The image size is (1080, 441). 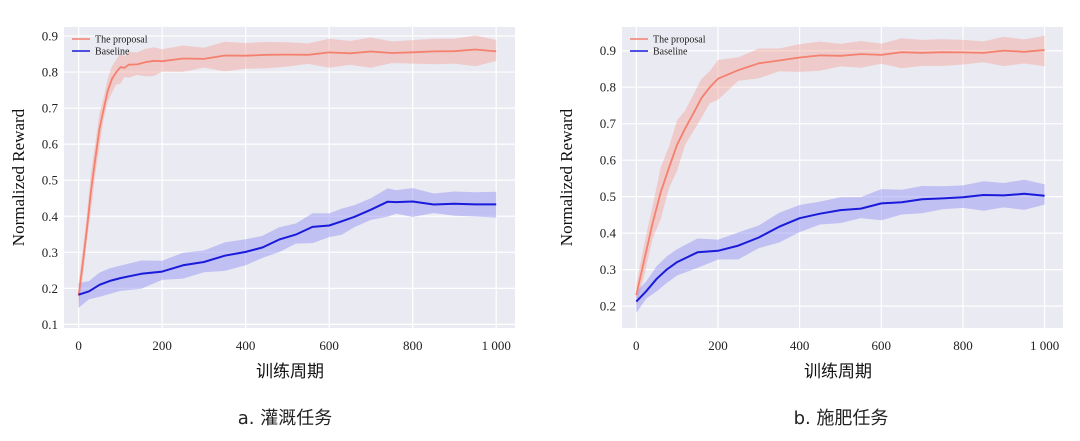 I want to click on y-tick-label-a: 0.9, so click(x=50, y=36).